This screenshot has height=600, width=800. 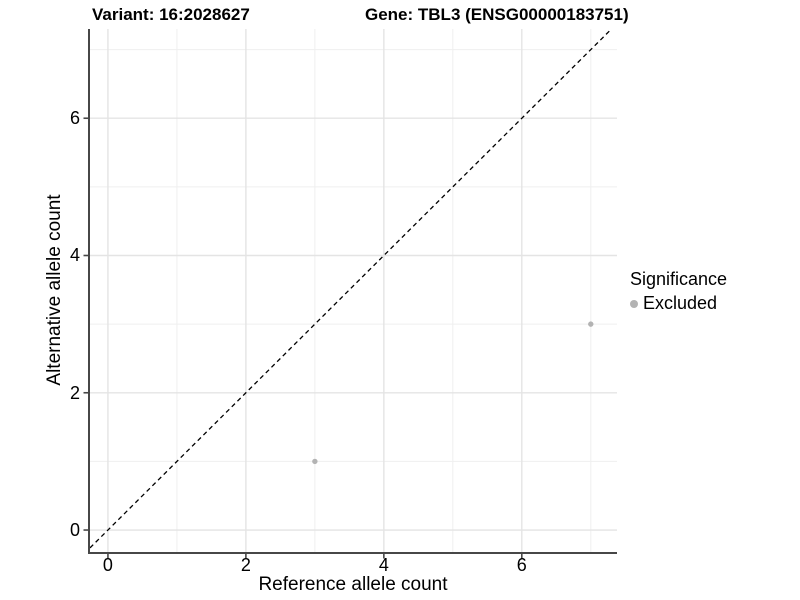 What do you see at coordinates (383, 565) in the screenshot?
I see `x-tick-label: 4` at bounding box center [383, 565].